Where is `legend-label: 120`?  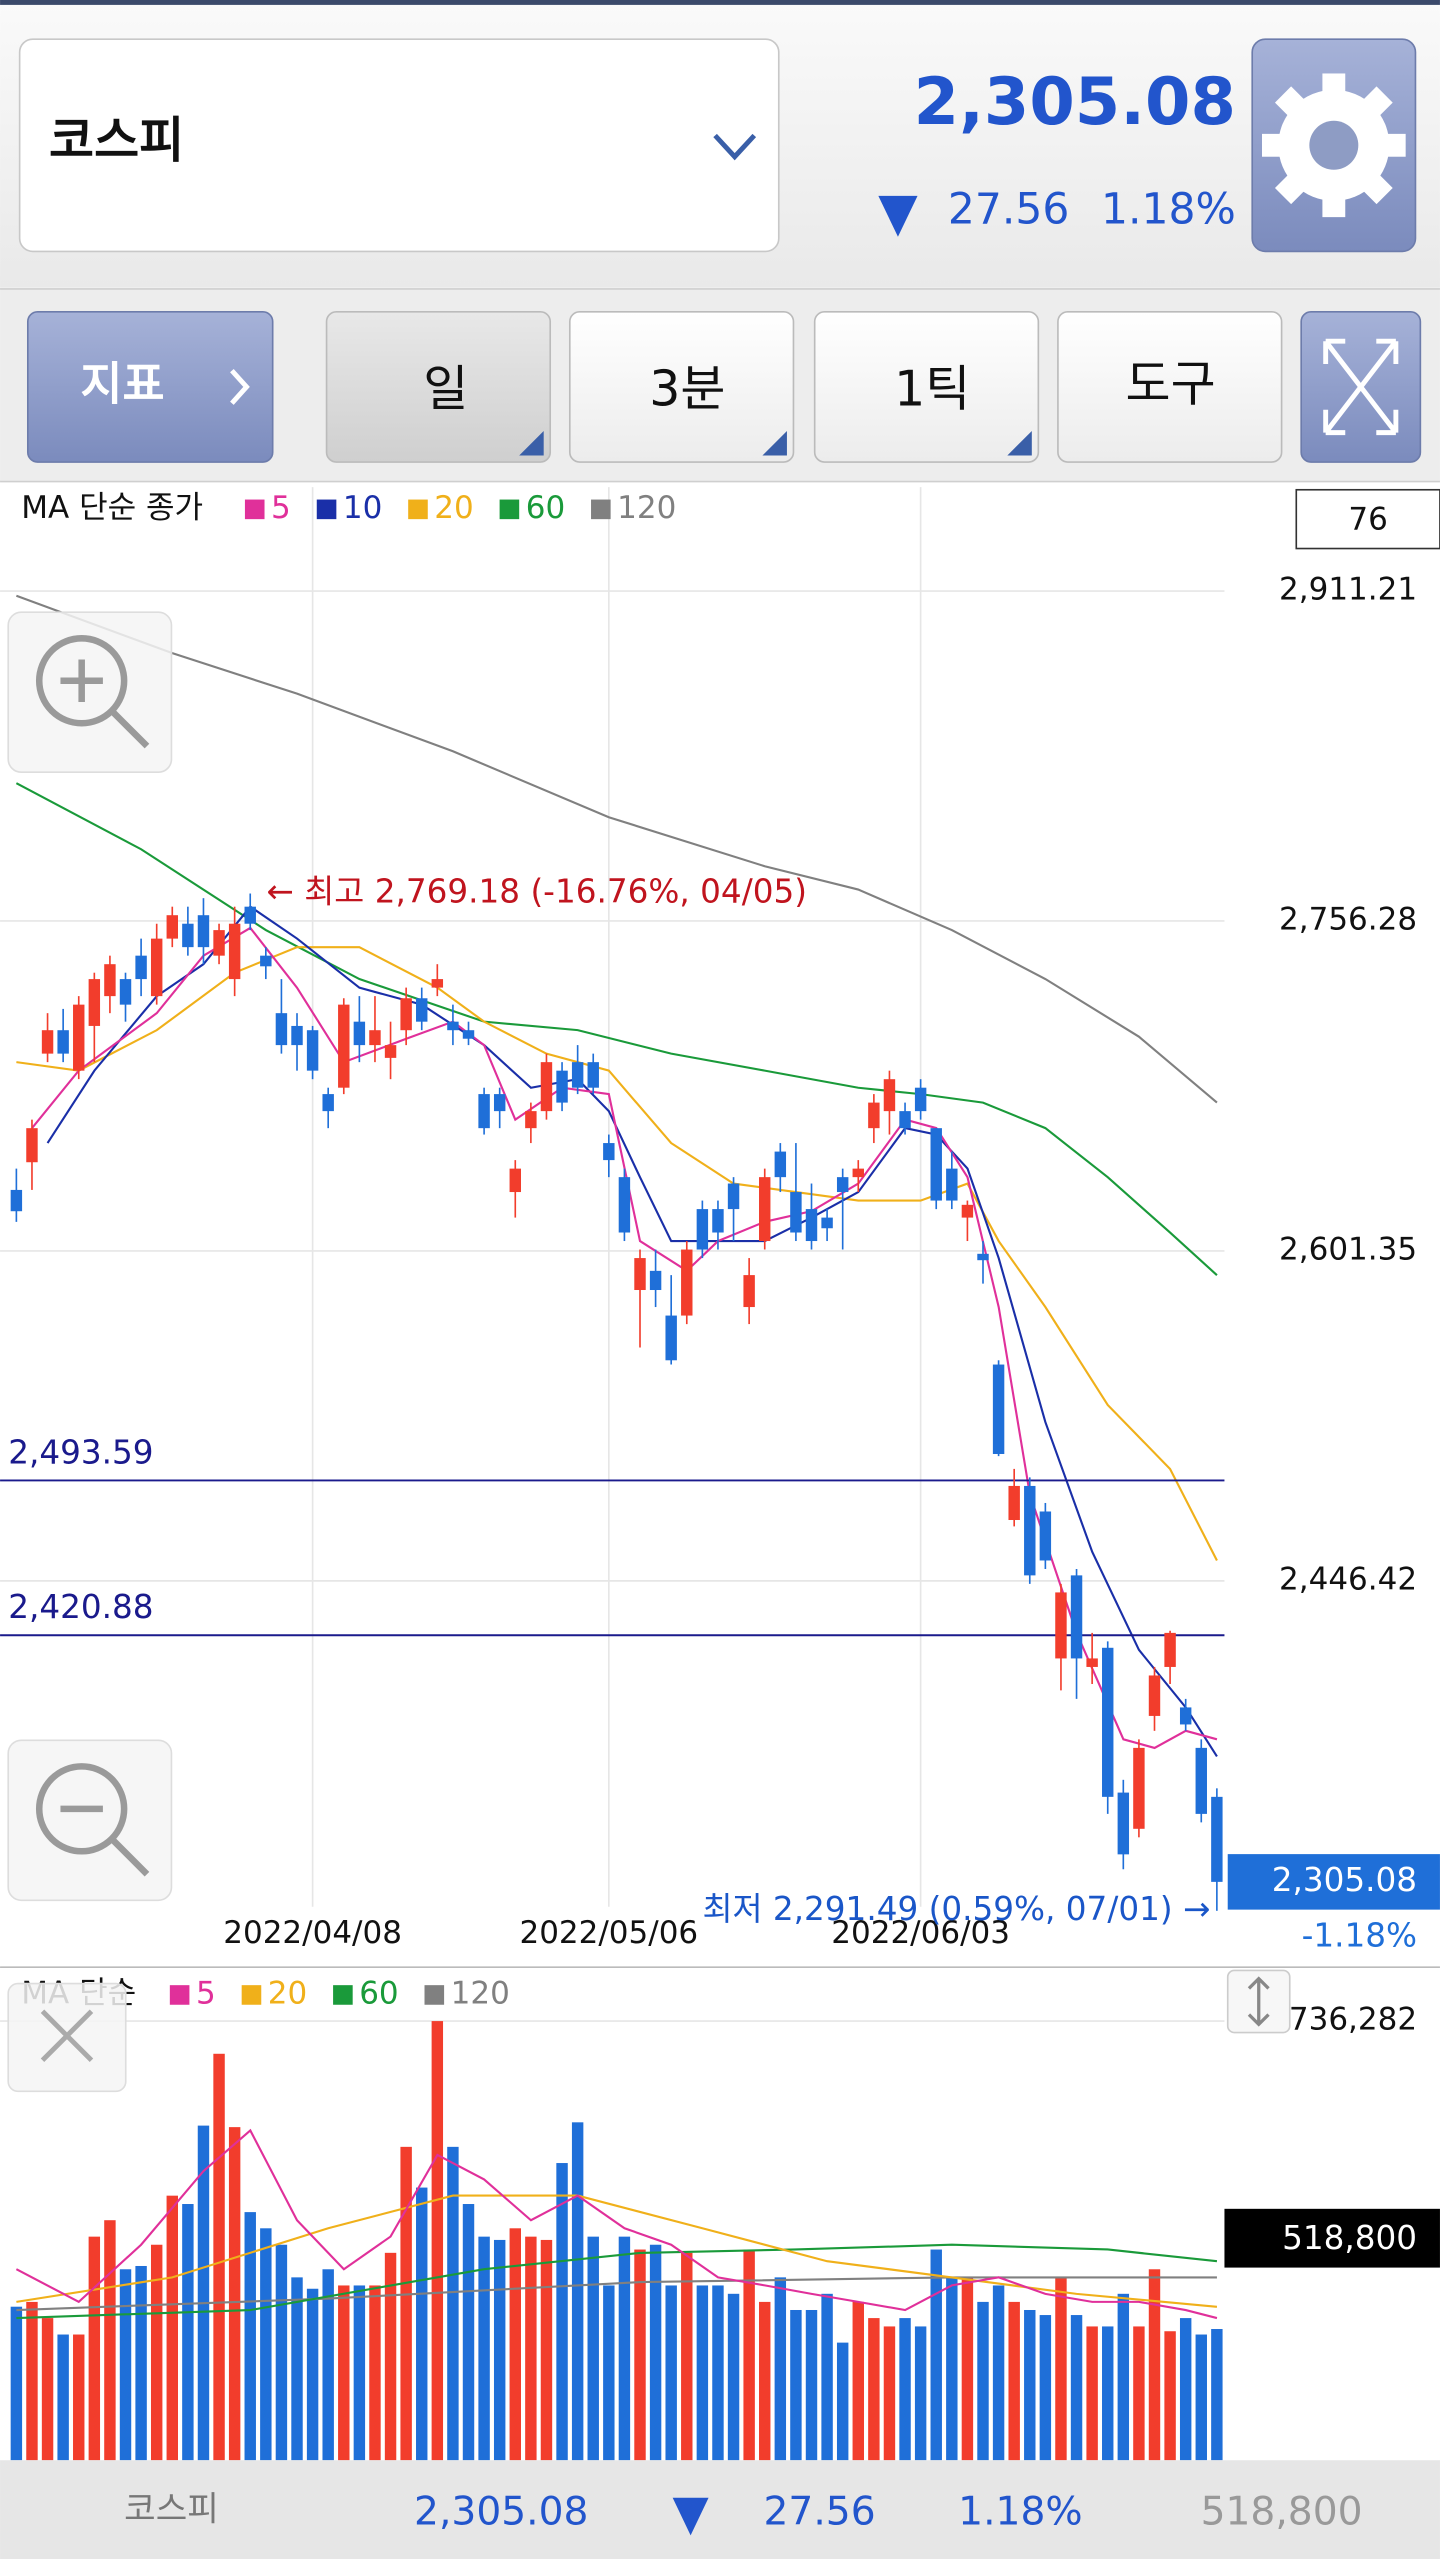 legend-label: 120 is located at coordinates (480, 1993).